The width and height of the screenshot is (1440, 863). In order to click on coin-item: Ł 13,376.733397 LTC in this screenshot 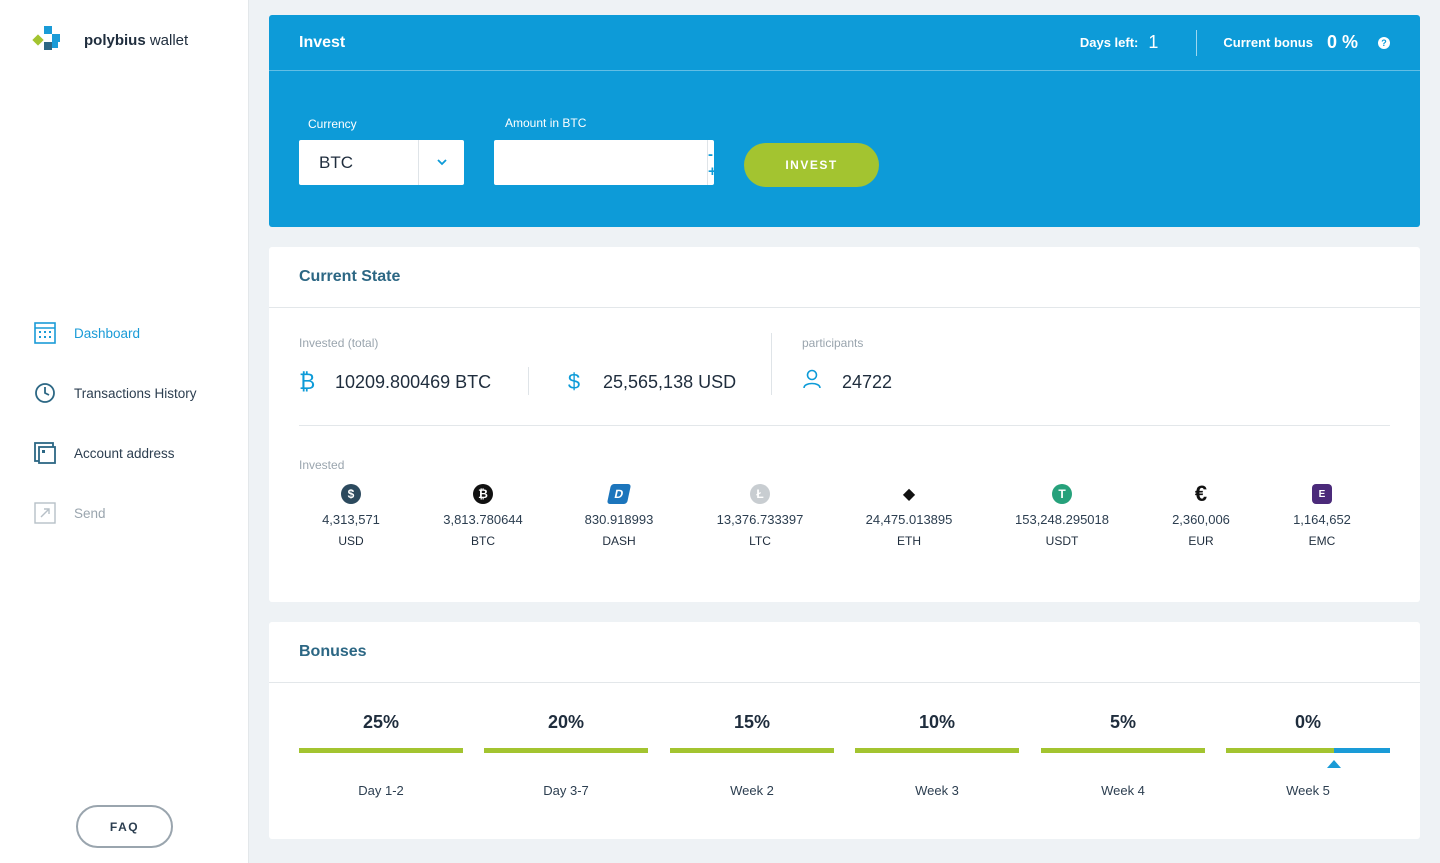, I will do `click(760, 516)`.